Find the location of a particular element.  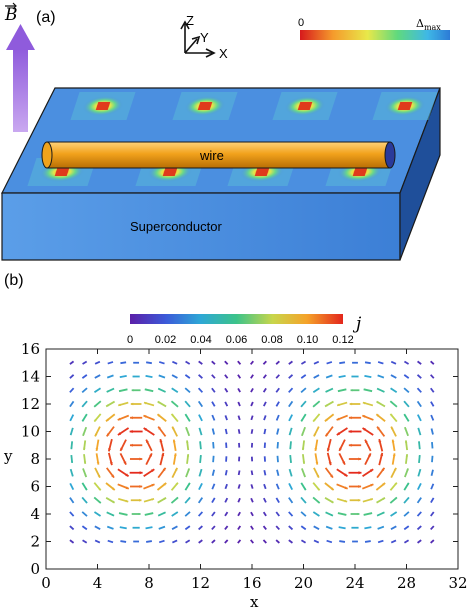

x-axis-label: x is located at coordinates (254, 601).